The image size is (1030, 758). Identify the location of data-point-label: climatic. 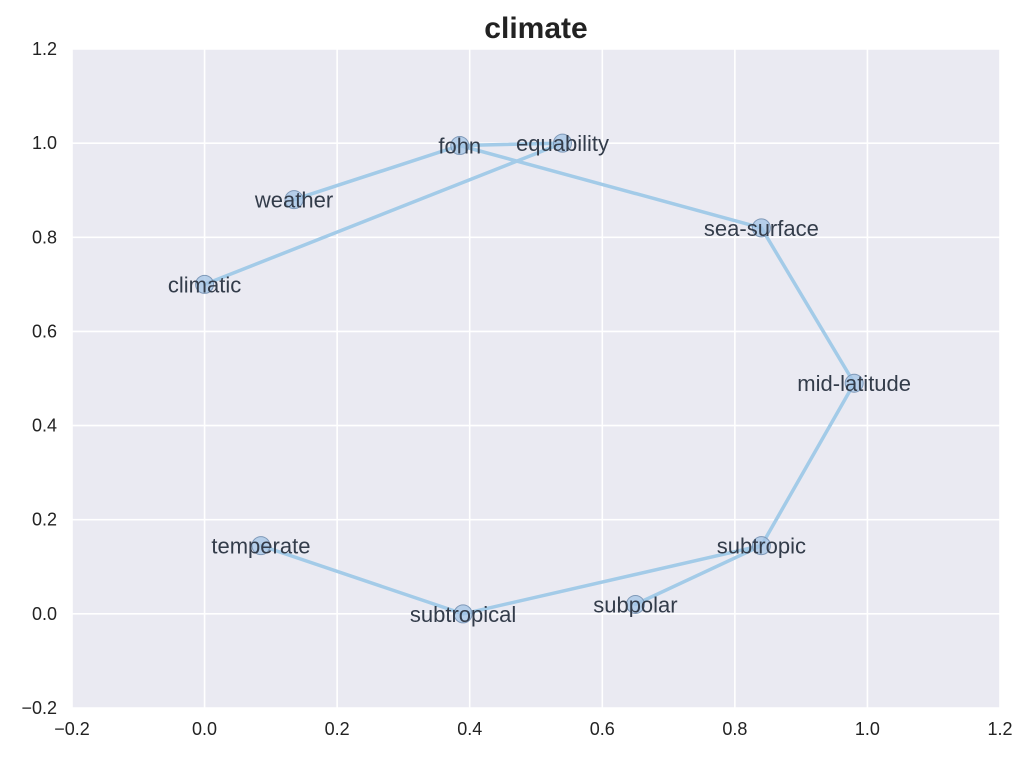
(204, 284).